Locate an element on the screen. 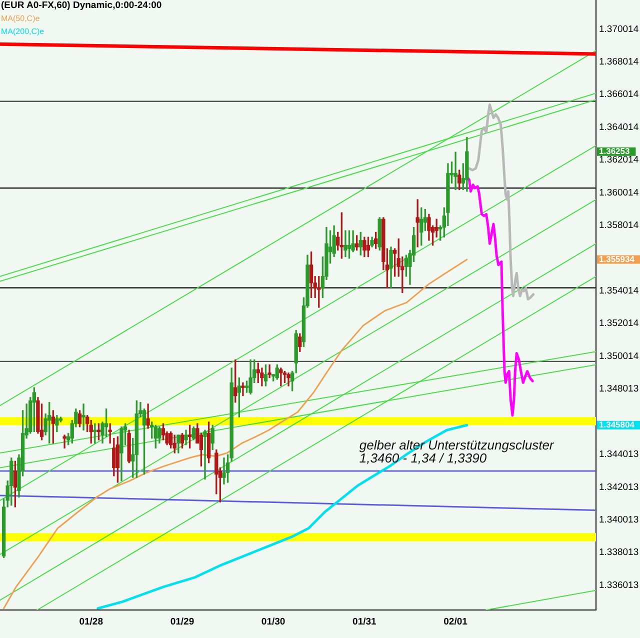 The height and width of the screenshot is (638, 640). y-tick-label: 1.360014 is located at coordinates (619, 192).